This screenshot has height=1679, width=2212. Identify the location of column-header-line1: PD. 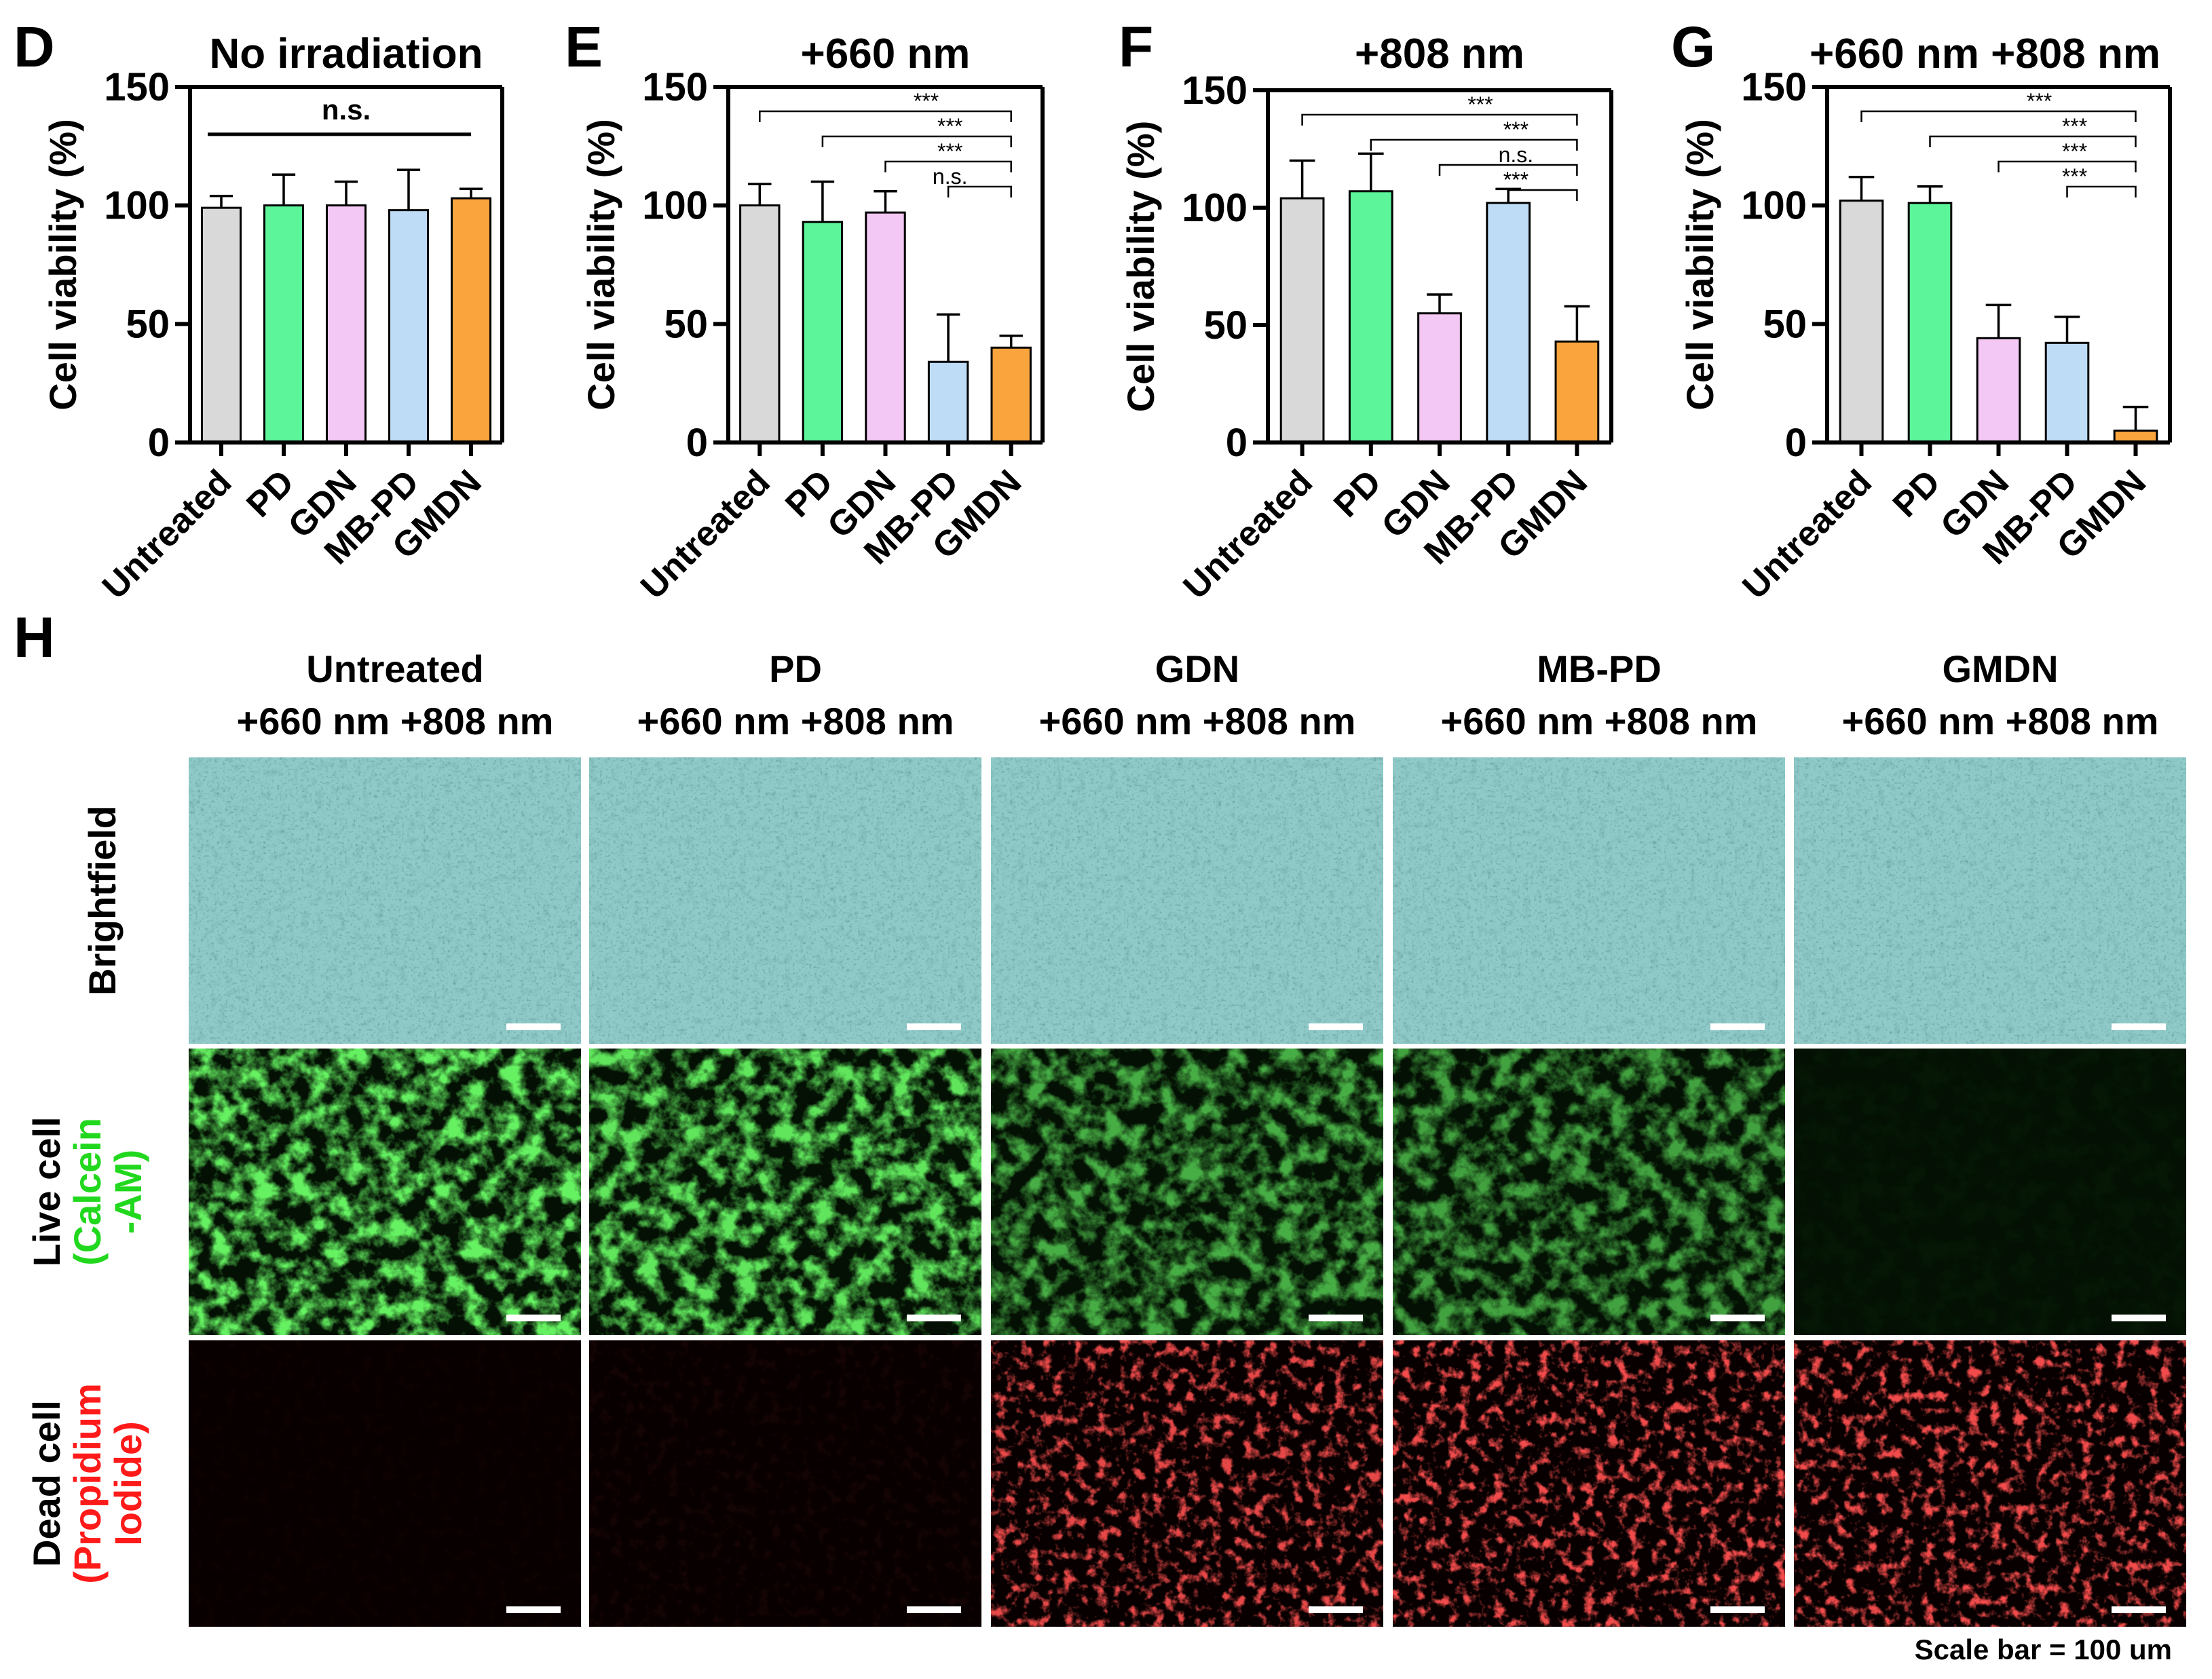
(795, 668).